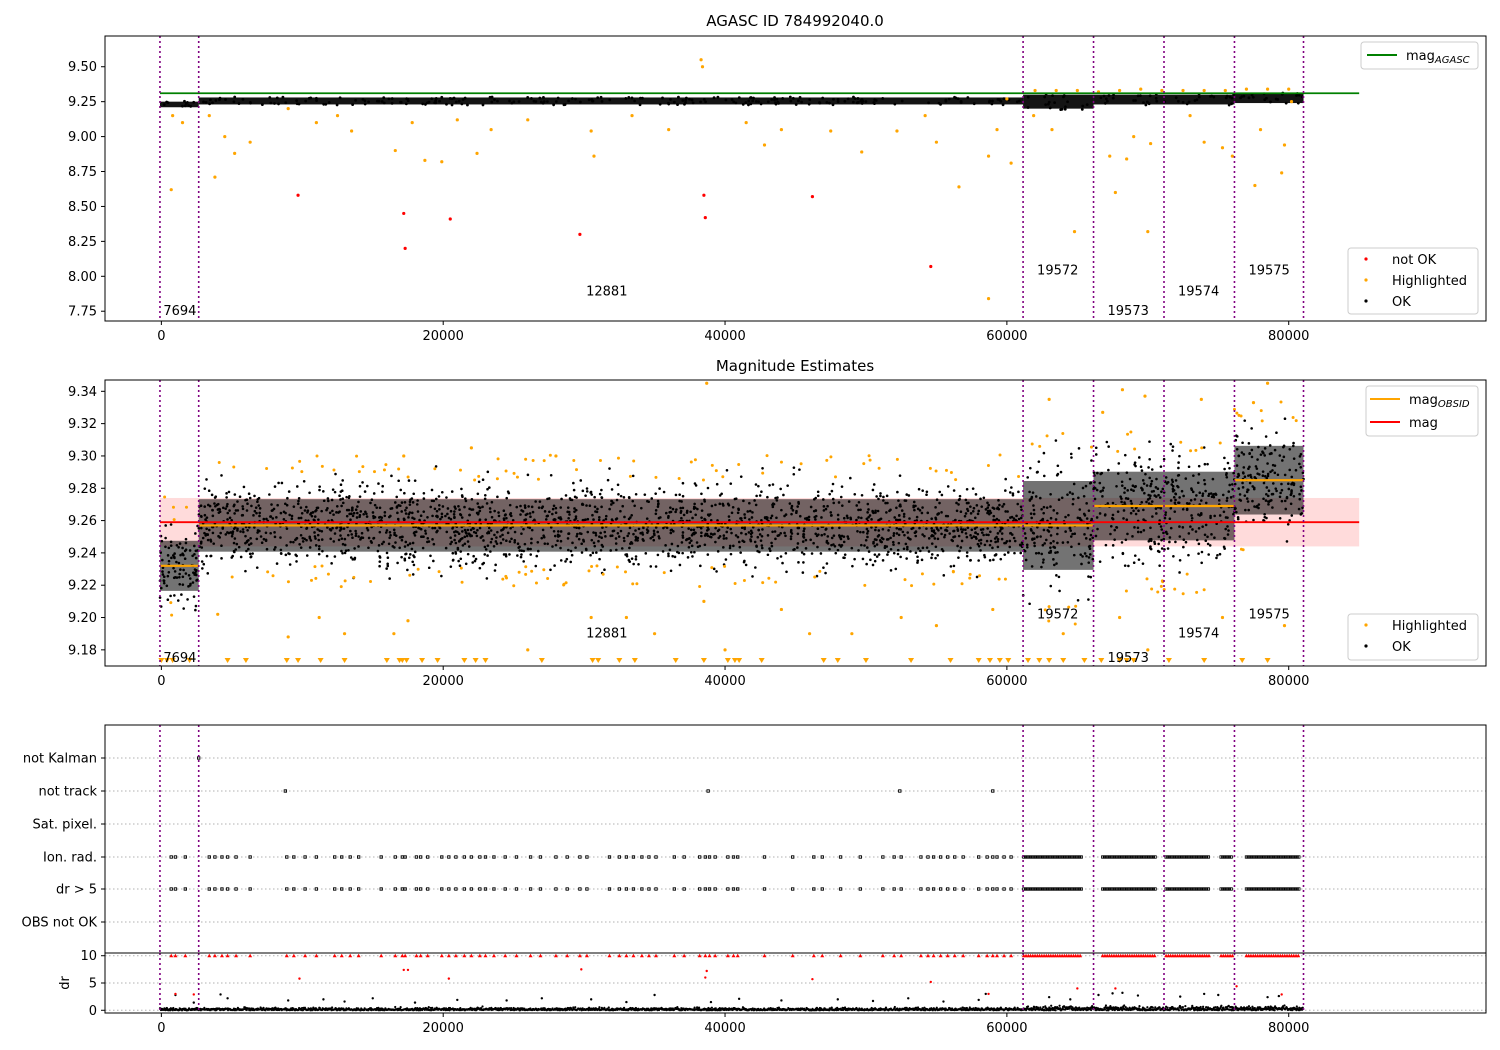 The width and height of the screenshot is (1500, 1050). I want to click on obsid-label: 19573, so click(1128, 658).